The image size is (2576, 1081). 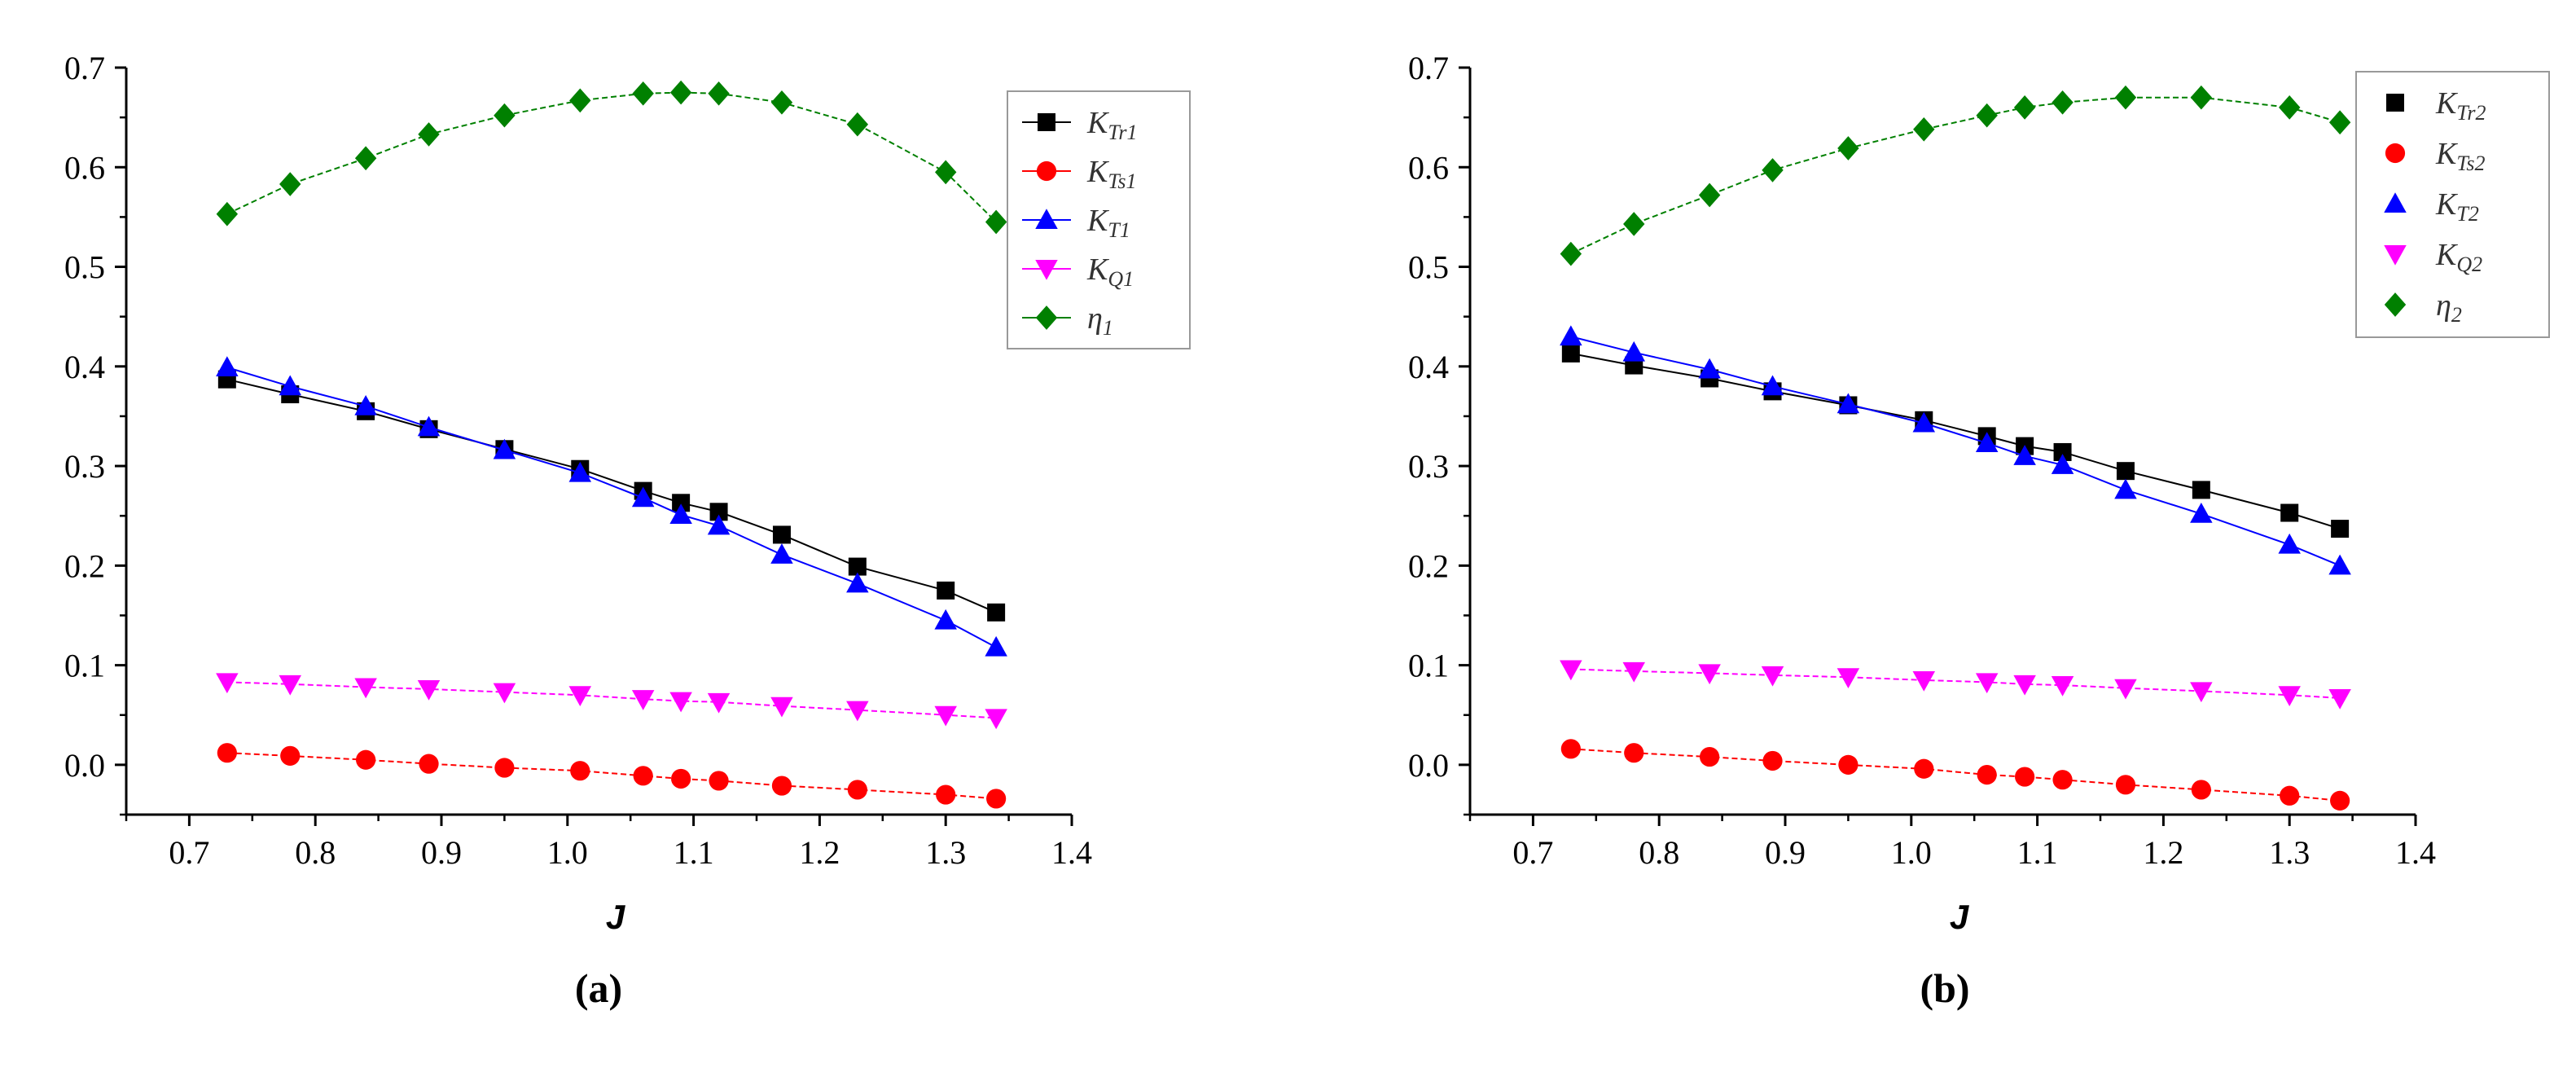 What do you see at coordinates (2460, 105) in the screenshot?
I see `legend-label-Tr2: KTr2` at bounding box center [2460, 105].